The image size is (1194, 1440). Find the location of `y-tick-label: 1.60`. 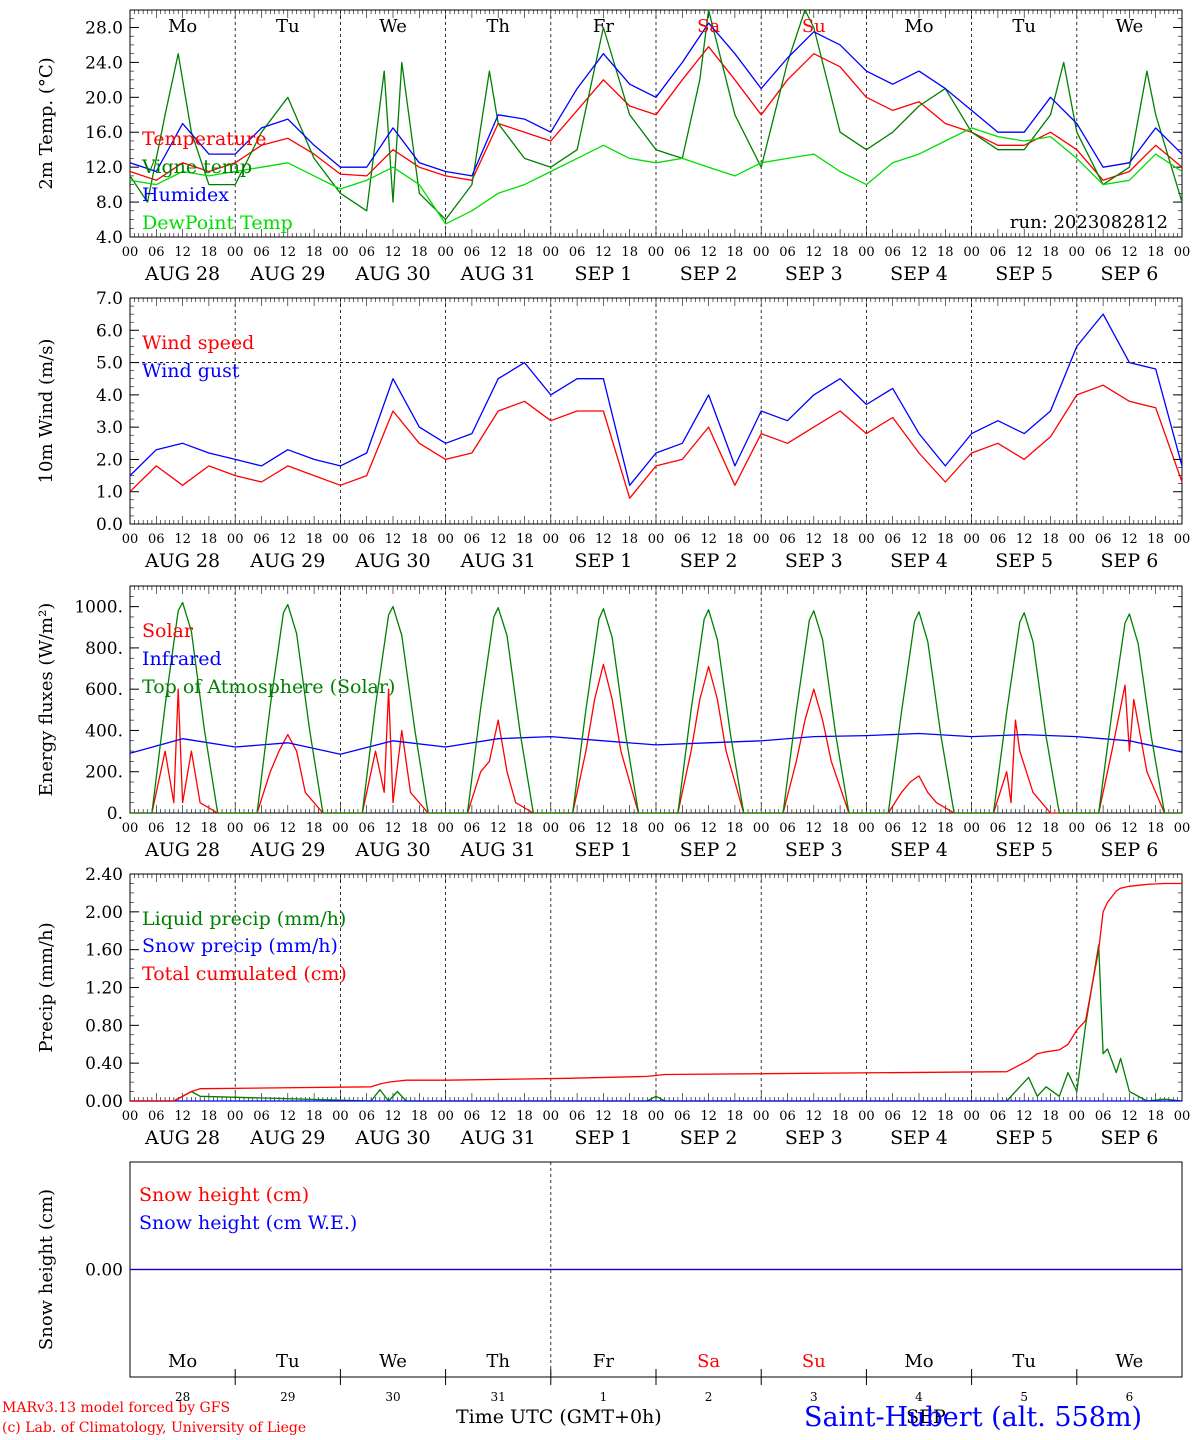

y-tick-label: 1.60 is located at coordinates (104, 951).